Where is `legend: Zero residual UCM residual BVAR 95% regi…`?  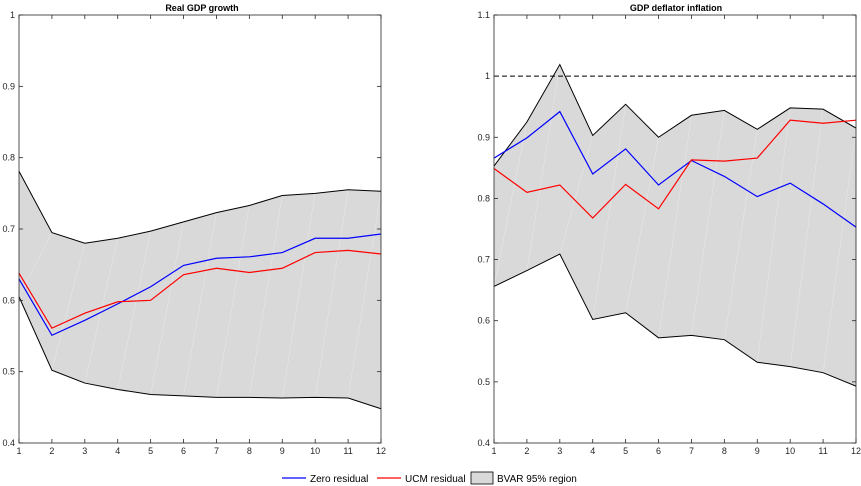
legend: Zero residual UCM residual BVAR 95% regi… is located at coordinates (444, 478).